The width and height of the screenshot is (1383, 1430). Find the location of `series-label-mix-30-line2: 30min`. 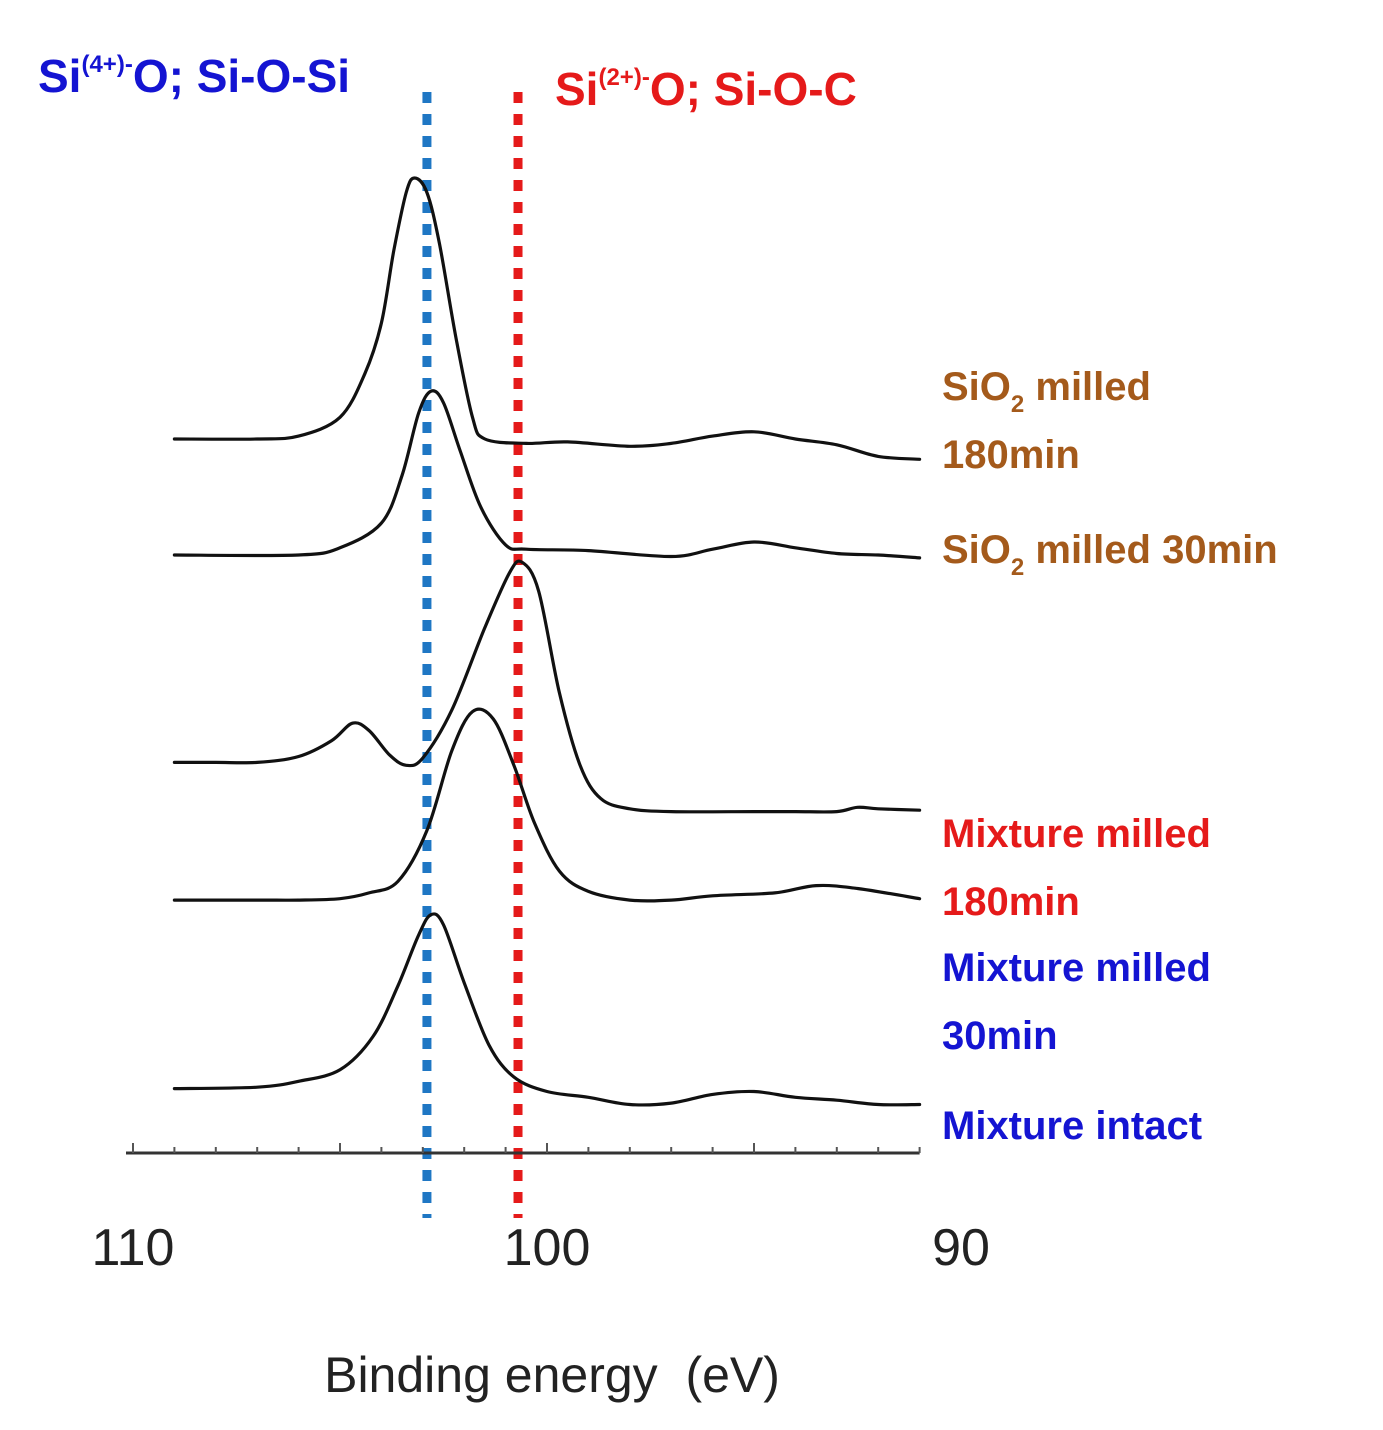

series-label-mix-30-line2: 30min is located at coordinates (1000, 1036).